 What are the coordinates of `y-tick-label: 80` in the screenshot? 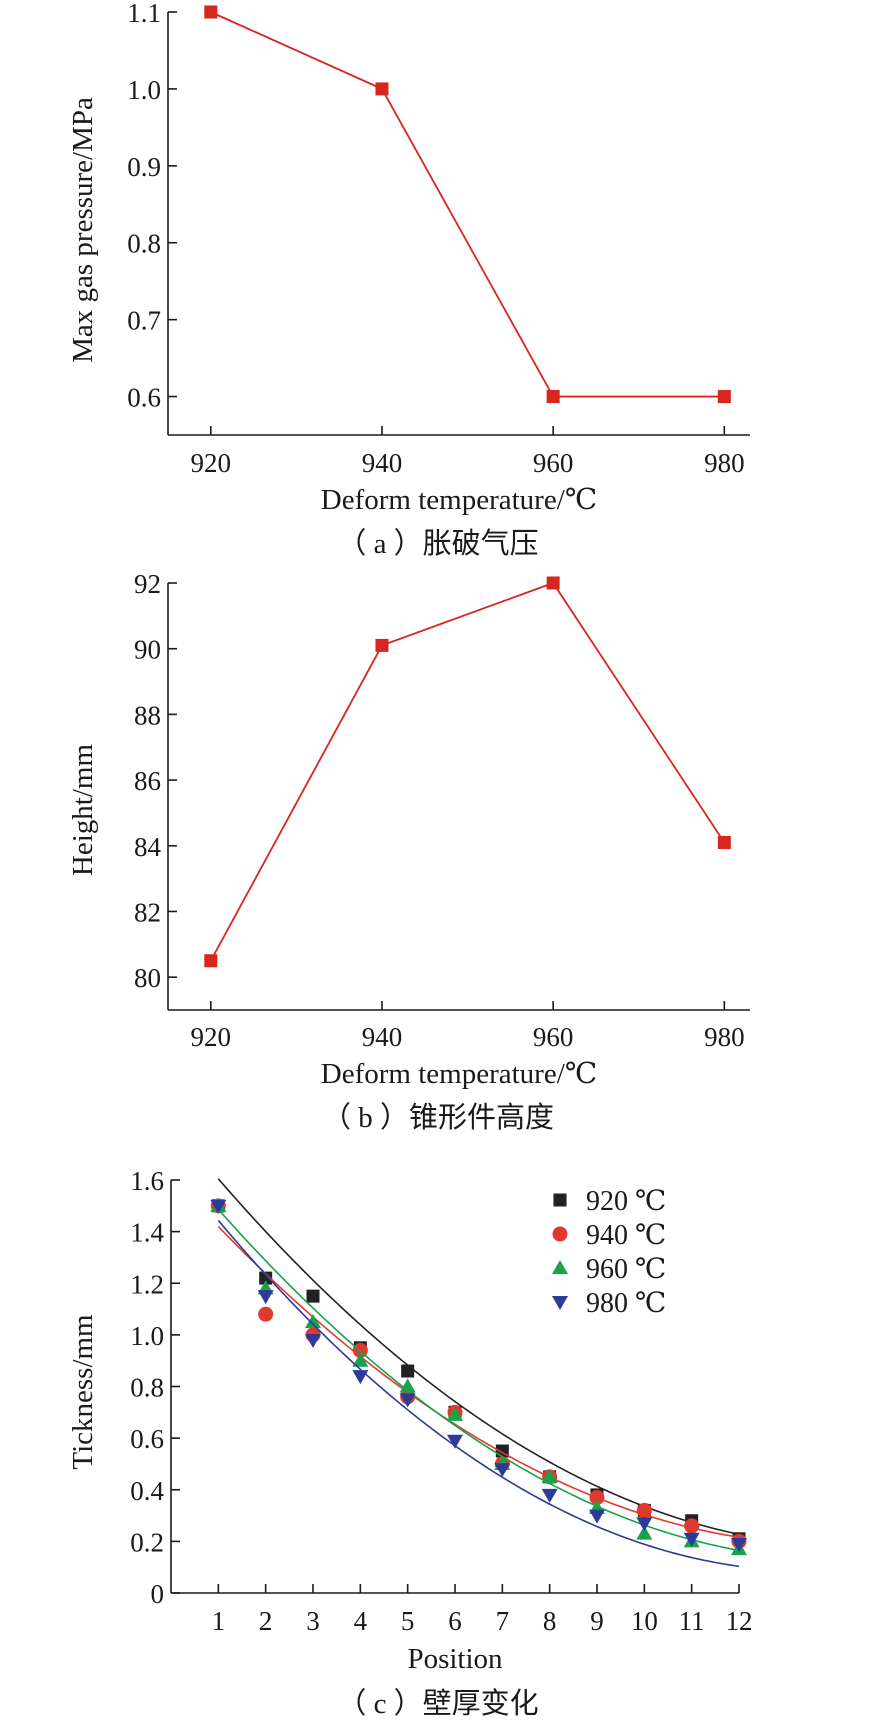 It's located at (147, 978).